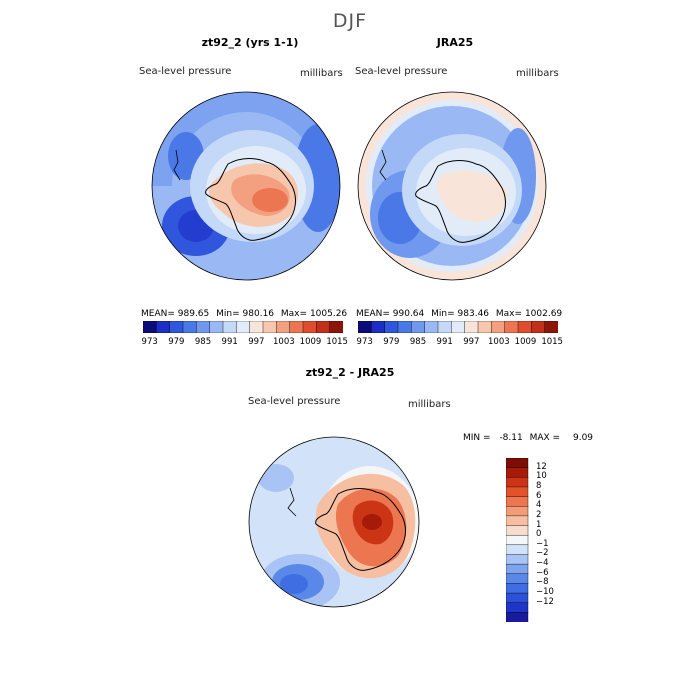 The image size is (700, 700). Describe the element at coordinates (244, 343) in the screenshot. I see `model-colorbar-labels: 973 979 985 991 997 1003 1009 1015` at that location.